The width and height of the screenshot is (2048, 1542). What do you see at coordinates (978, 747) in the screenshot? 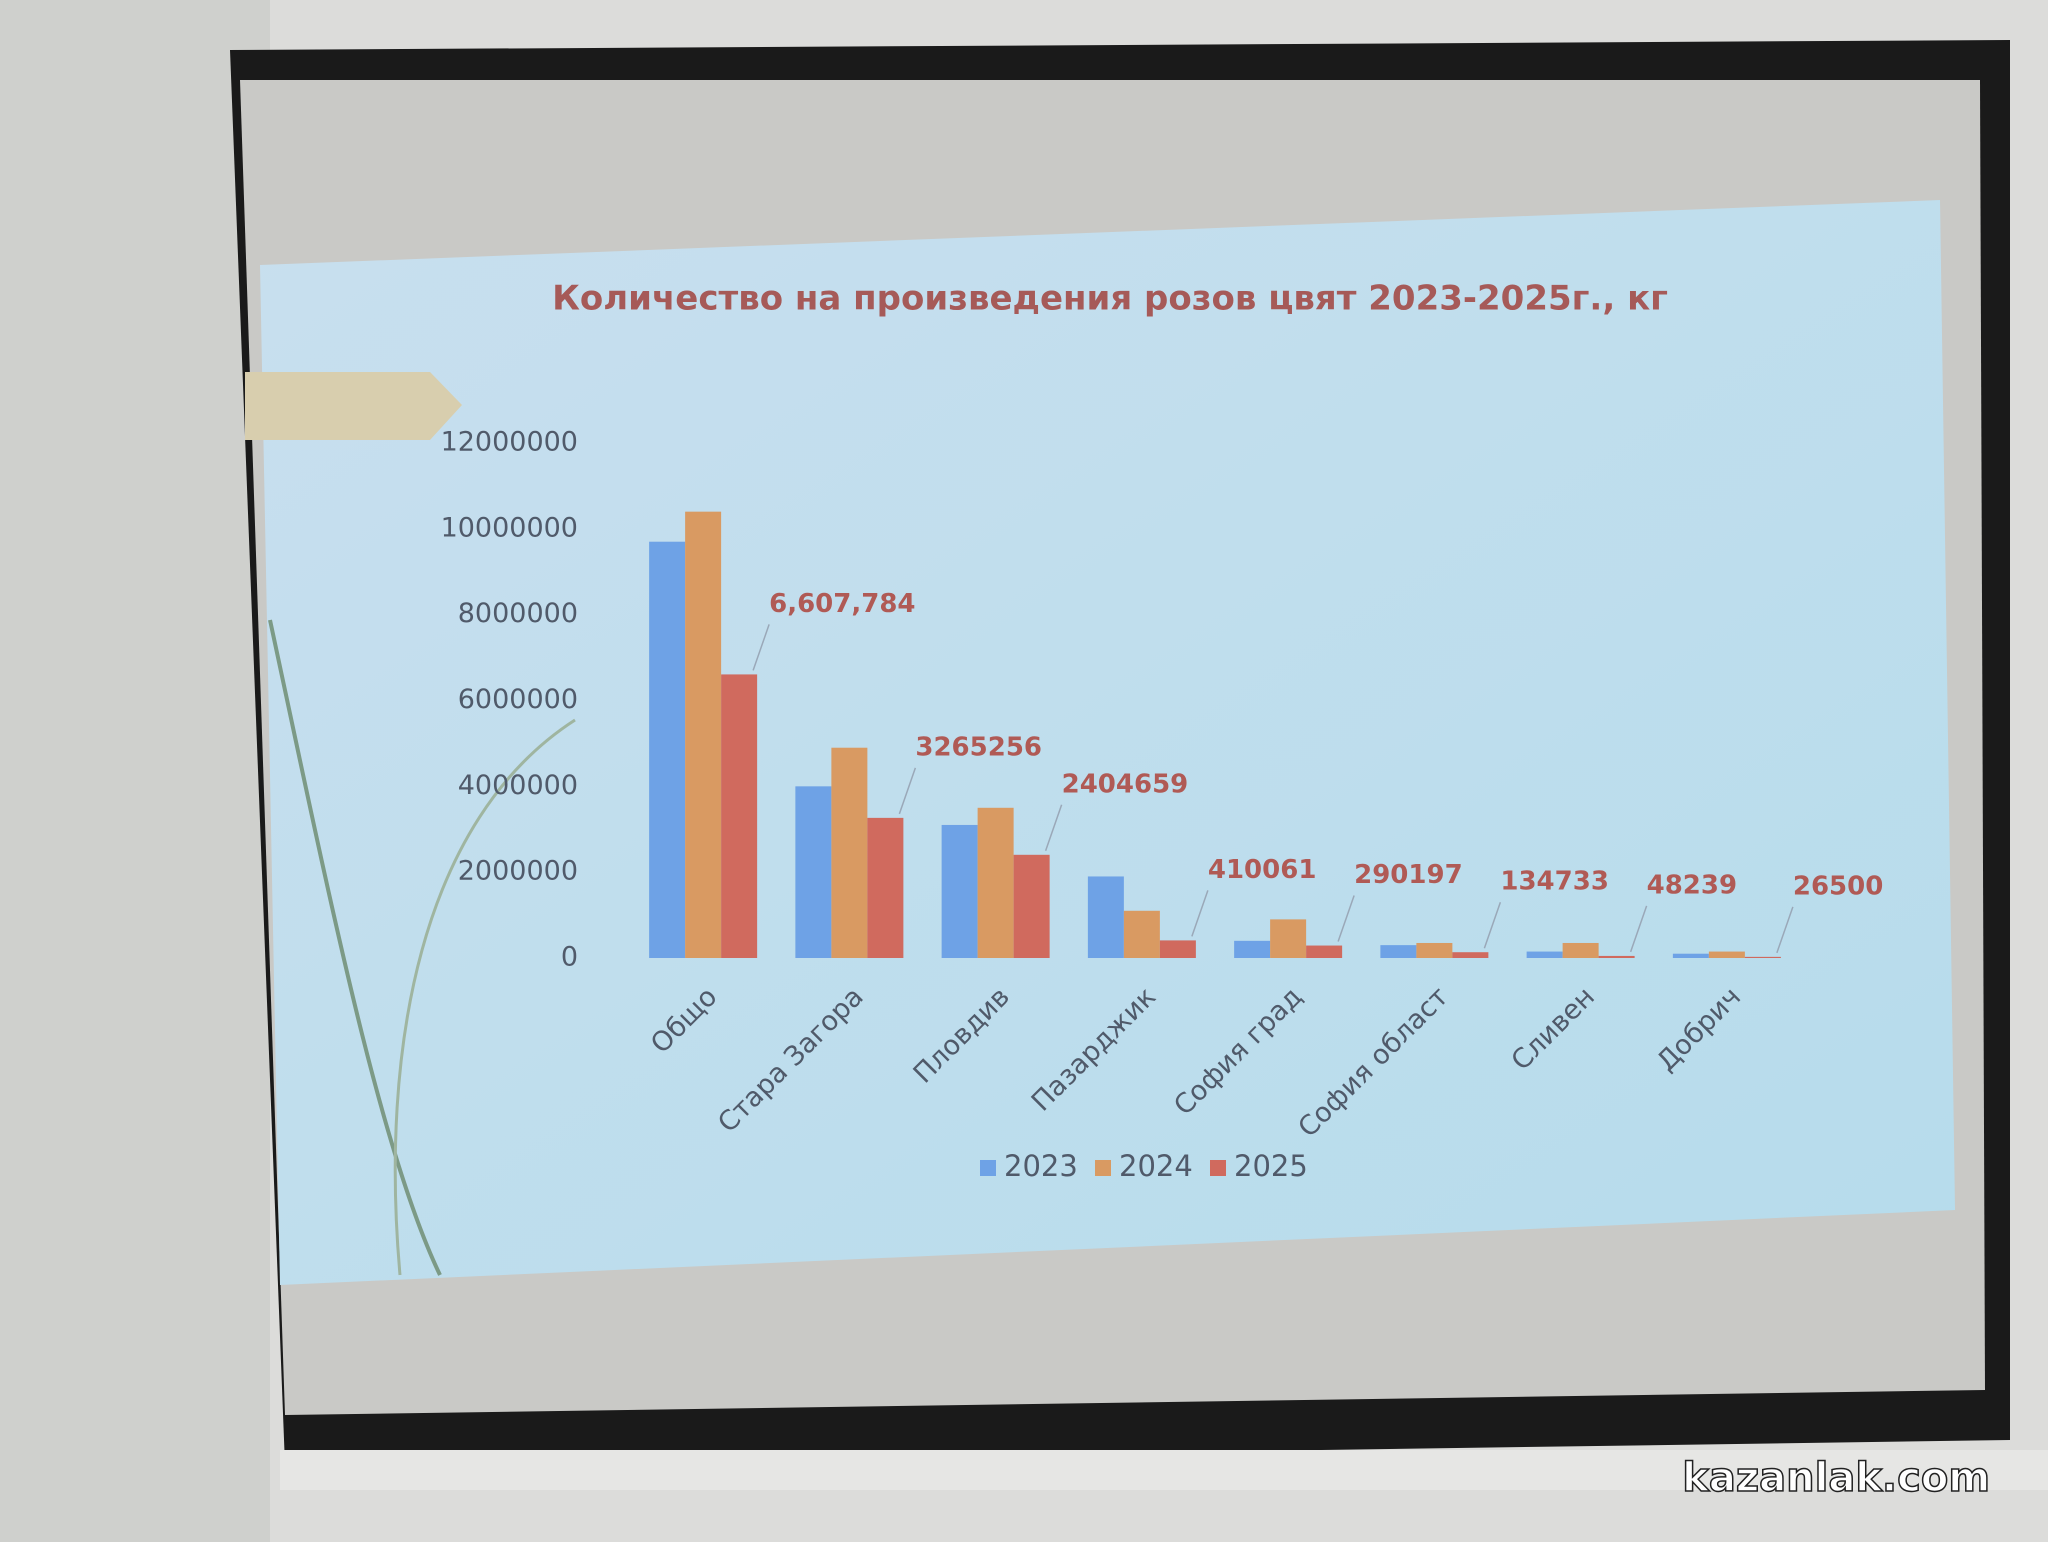
I see `value-label: 3265256` at bounding box center [978, 747].